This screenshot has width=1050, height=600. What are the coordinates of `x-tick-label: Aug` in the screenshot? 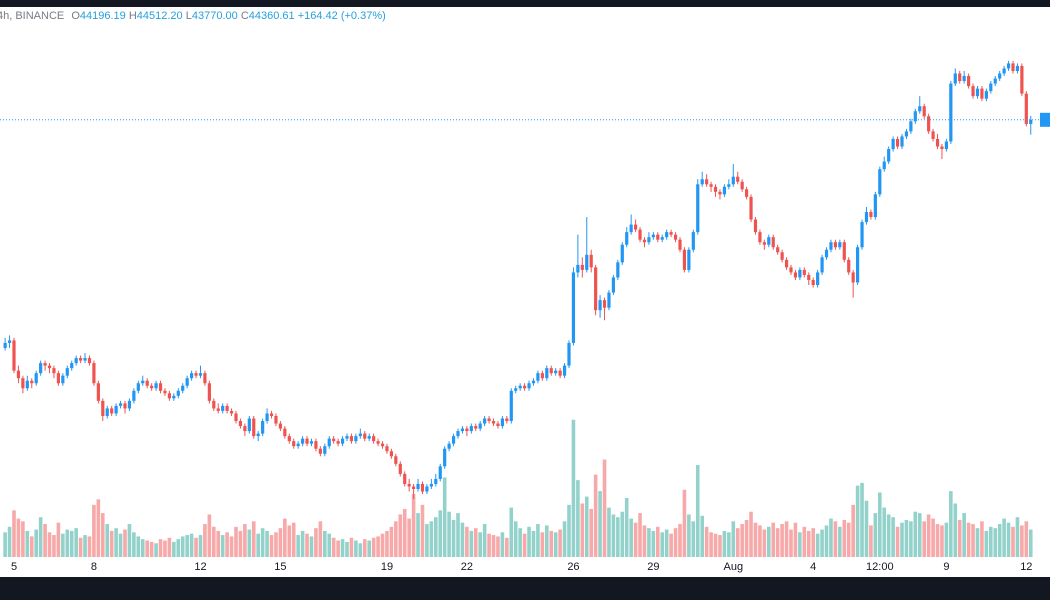 It's located at (733, 567).